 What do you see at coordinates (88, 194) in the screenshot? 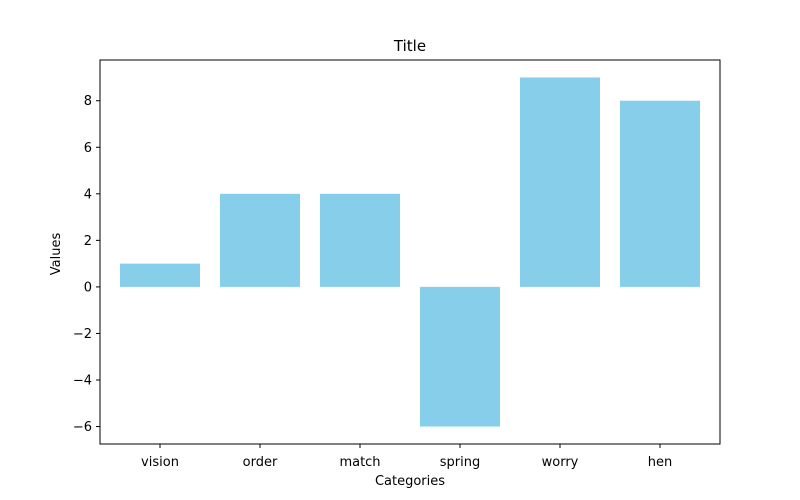
I see `y-tick-label: 4` at bounding box center [88, 194].